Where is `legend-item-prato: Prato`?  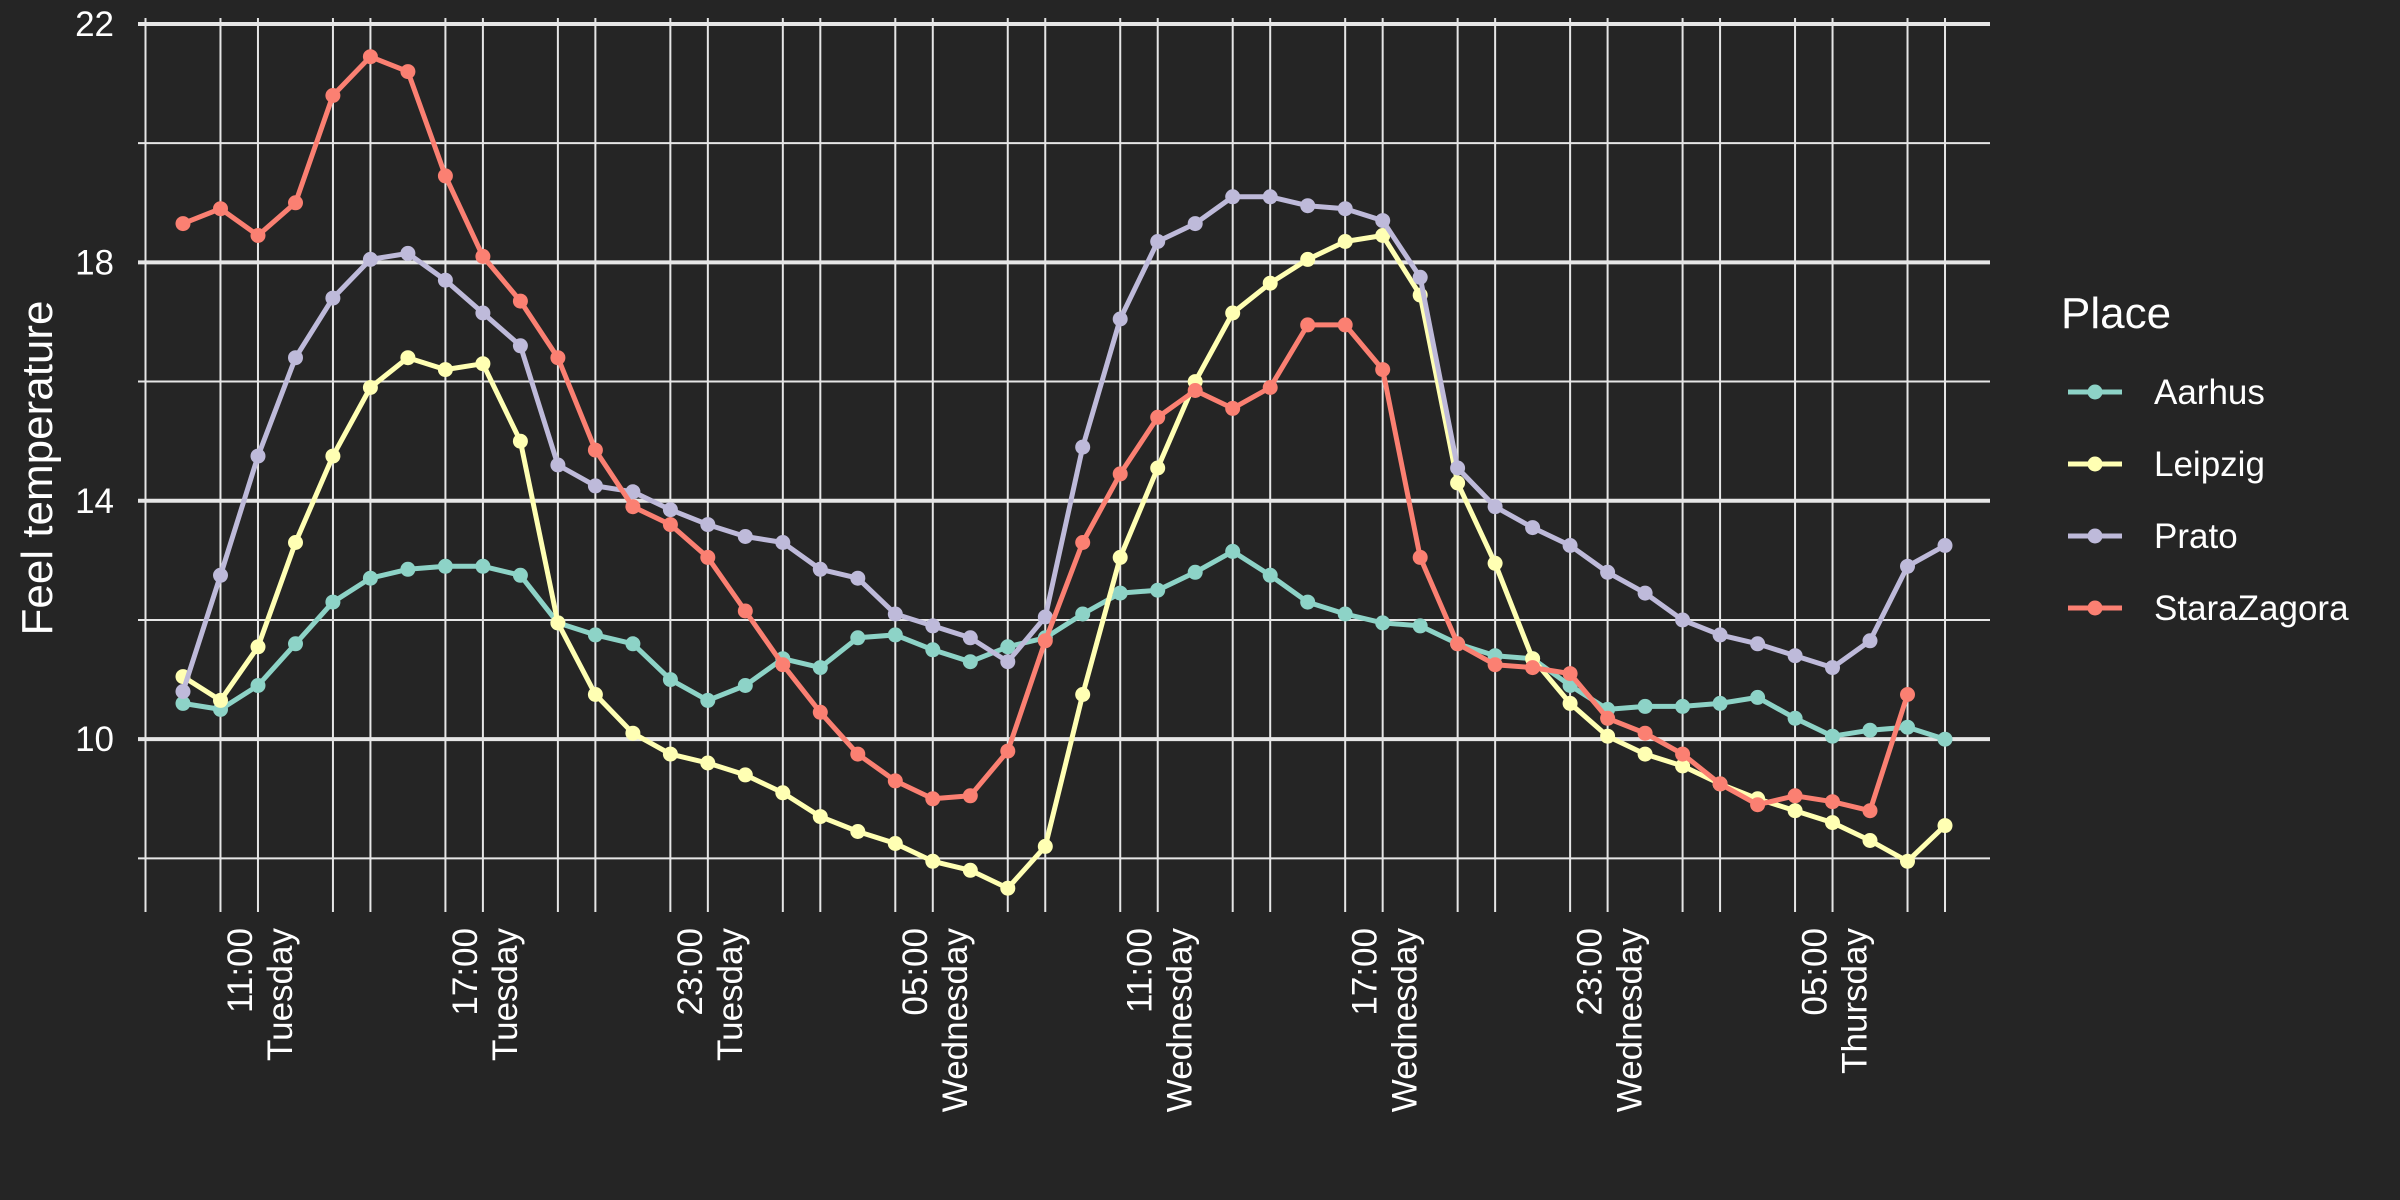
legend-item-prato: Prato is located at coordinates (2153, 536).